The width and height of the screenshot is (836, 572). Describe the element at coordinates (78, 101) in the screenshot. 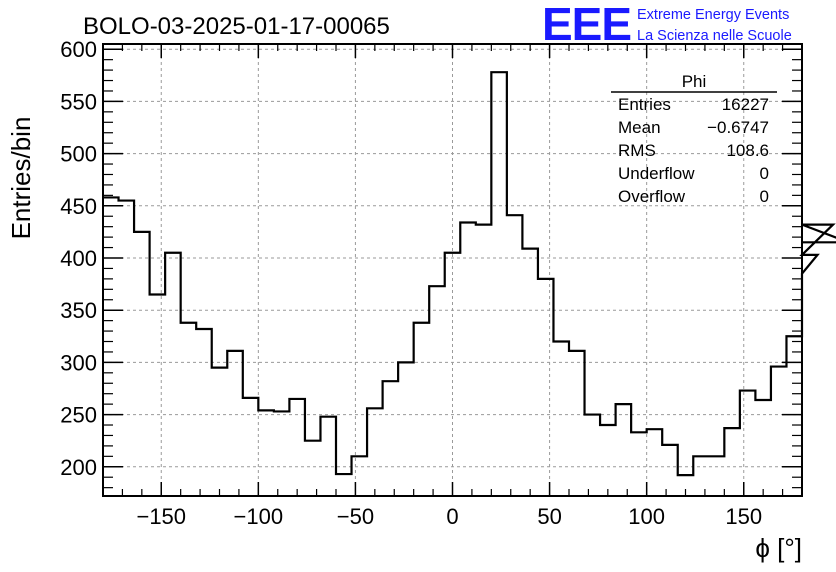

I see `y-tick-label: 550` at that location.